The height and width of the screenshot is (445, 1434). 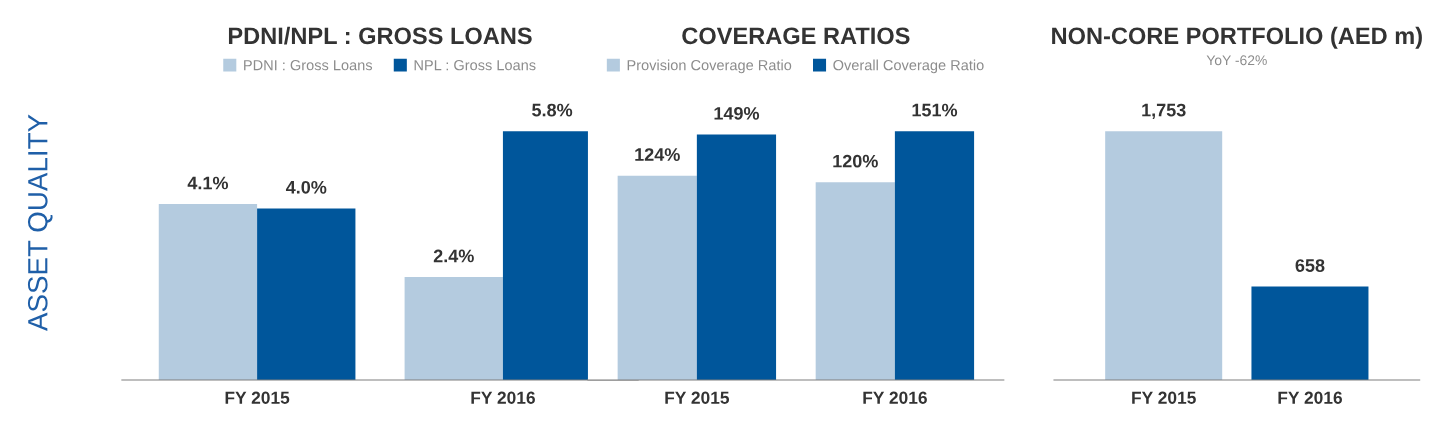 I want to click on legend-label: Provision Coverage Ratio, so click(x=709, y=66).